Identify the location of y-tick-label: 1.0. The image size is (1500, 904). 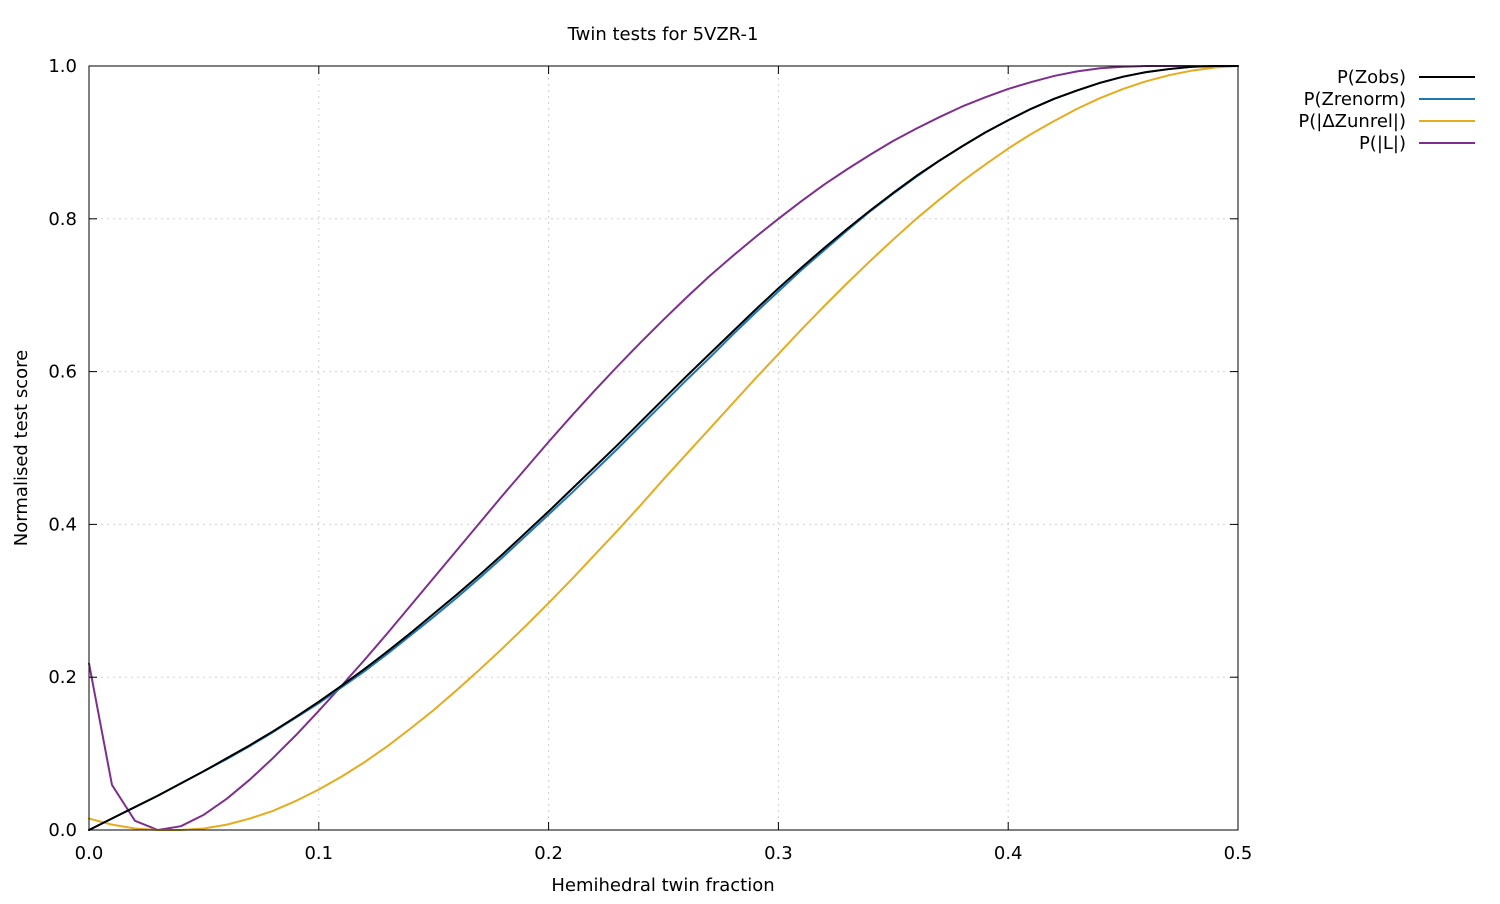
(62, 66).